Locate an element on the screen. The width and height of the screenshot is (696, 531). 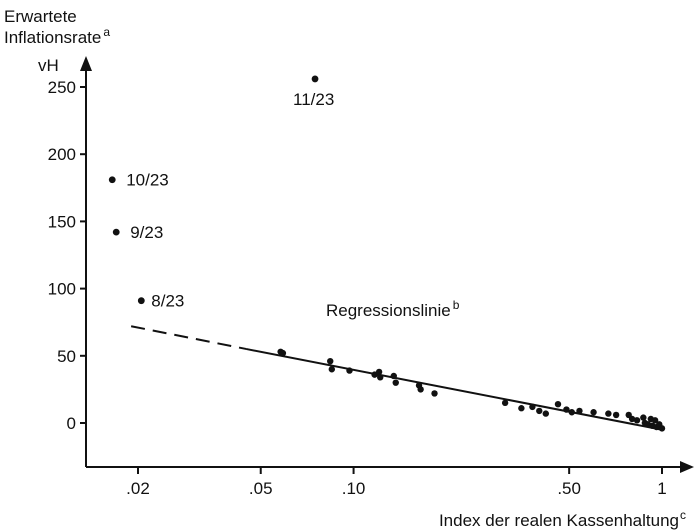
point-label: 10/23 is located at coordinates (147, 180).